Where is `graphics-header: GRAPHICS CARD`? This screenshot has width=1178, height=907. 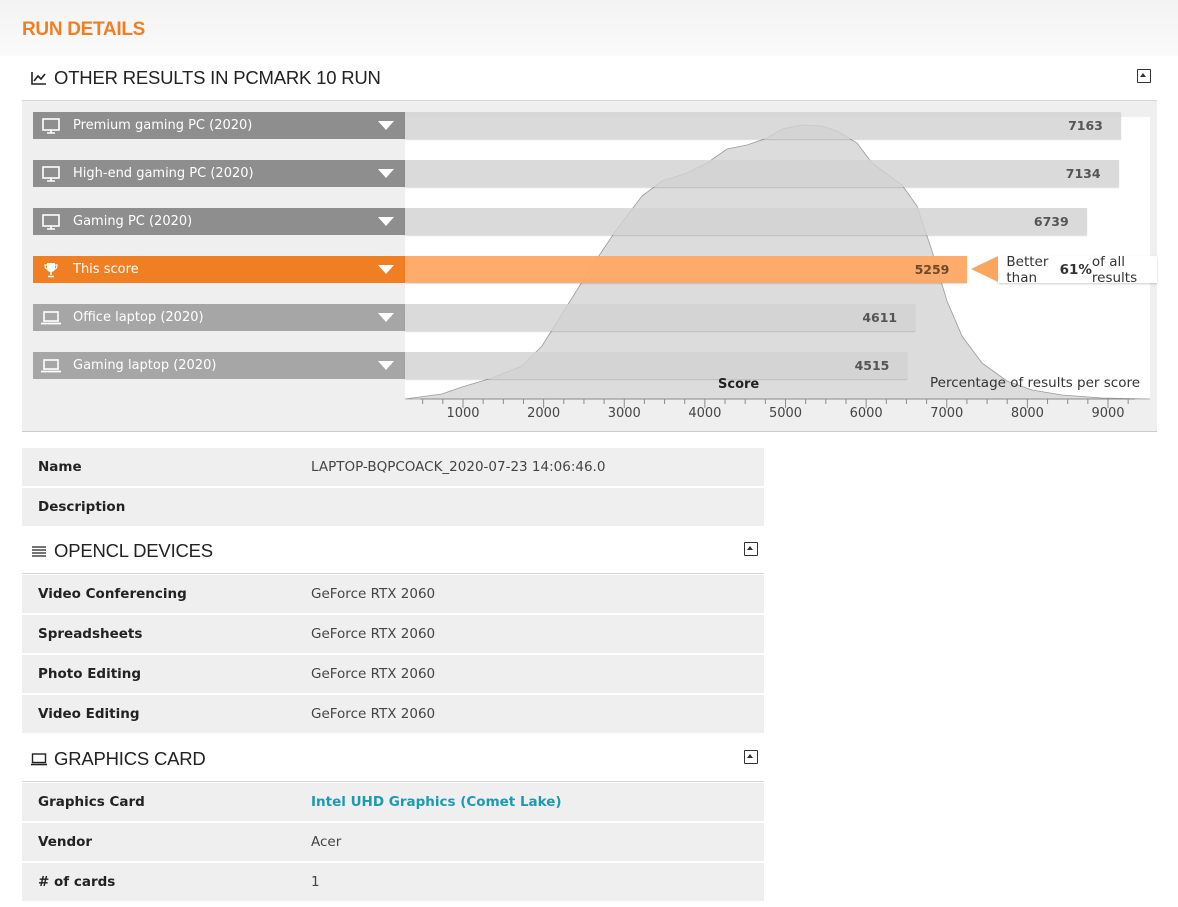 graphics-header: GRAPHICS CARD is located at coordinates (393, 759).